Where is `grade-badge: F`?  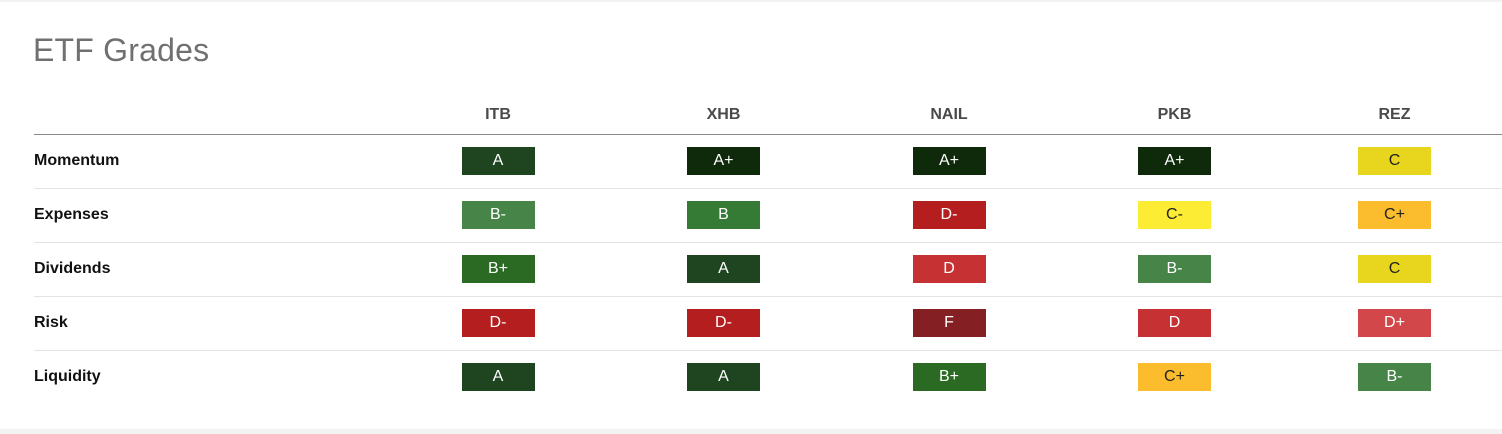 grade-badge: F is located at coordinates (949, 323).